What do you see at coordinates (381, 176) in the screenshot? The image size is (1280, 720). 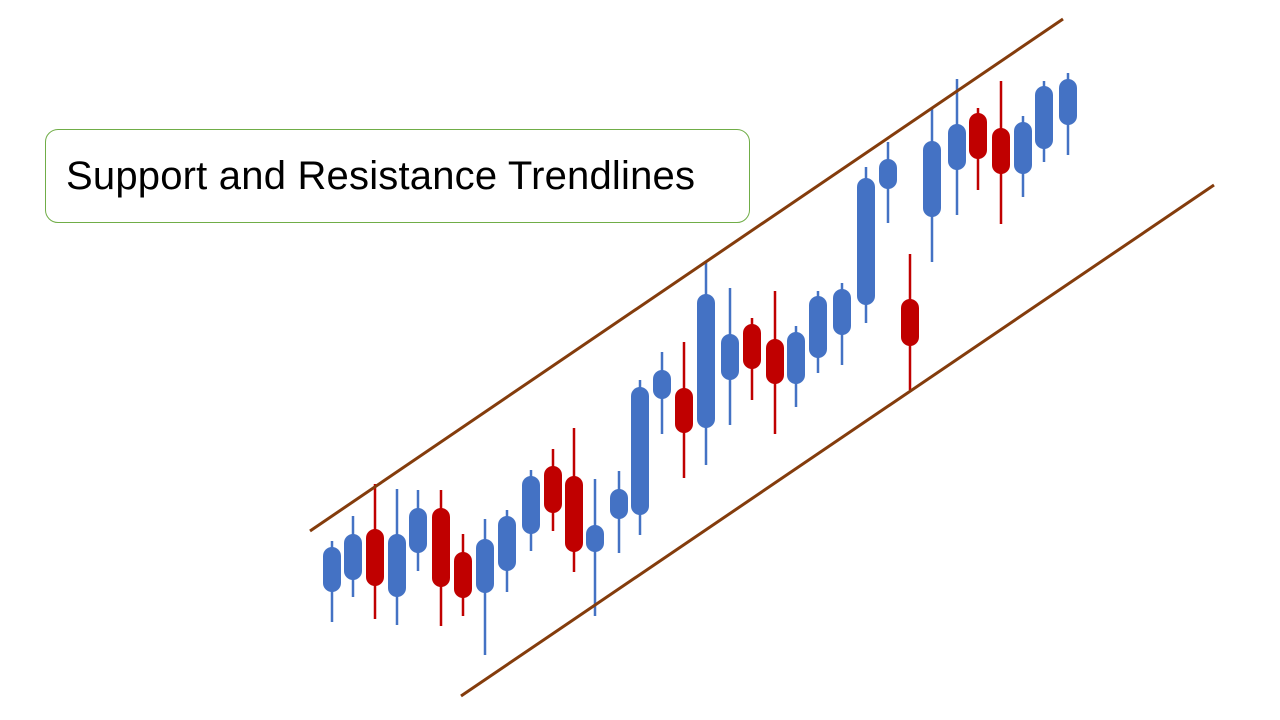 I see `diagram-title: Support and Resistance Trendlines` at bounding box center [381, 176].